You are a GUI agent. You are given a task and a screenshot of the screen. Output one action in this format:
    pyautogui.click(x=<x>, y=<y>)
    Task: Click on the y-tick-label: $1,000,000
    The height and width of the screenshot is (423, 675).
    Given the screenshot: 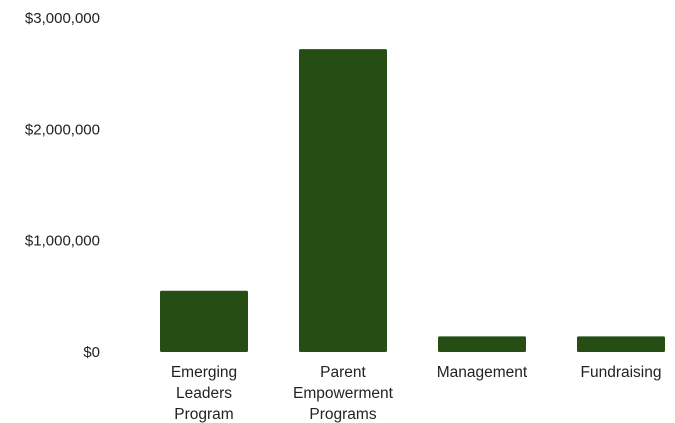 What is the action you would take?
    pyautogui.click(x=62, y=241)
    